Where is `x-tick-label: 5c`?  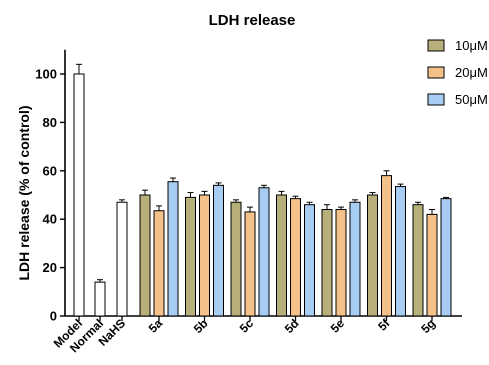 x-tick-label: 5c is located at coordinates (247, 326).